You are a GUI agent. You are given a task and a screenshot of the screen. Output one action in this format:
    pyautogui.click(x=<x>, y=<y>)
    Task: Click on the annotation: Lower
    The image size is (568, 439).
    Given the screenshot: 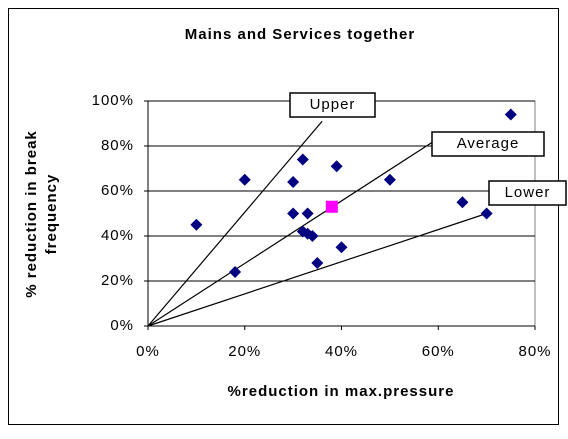 What is the action you would take?
    pyautogui.click(x=528, y=192)
    